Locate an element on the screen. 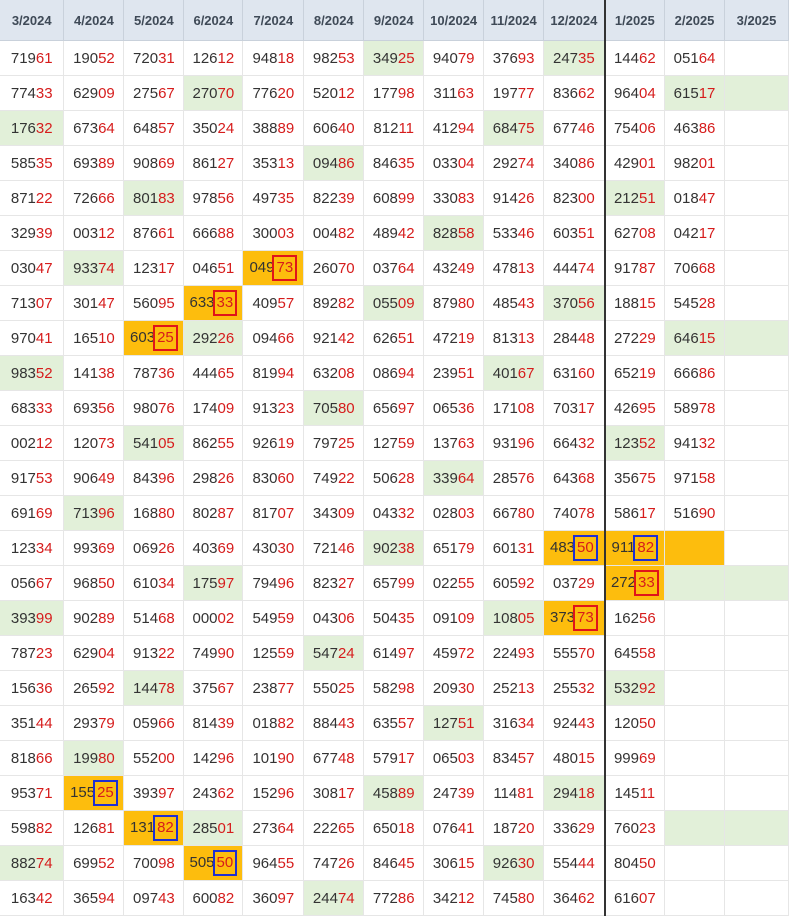 This screenshot has height=916, width=789. table-cell: 35144 is located at coordinates (32, 723).